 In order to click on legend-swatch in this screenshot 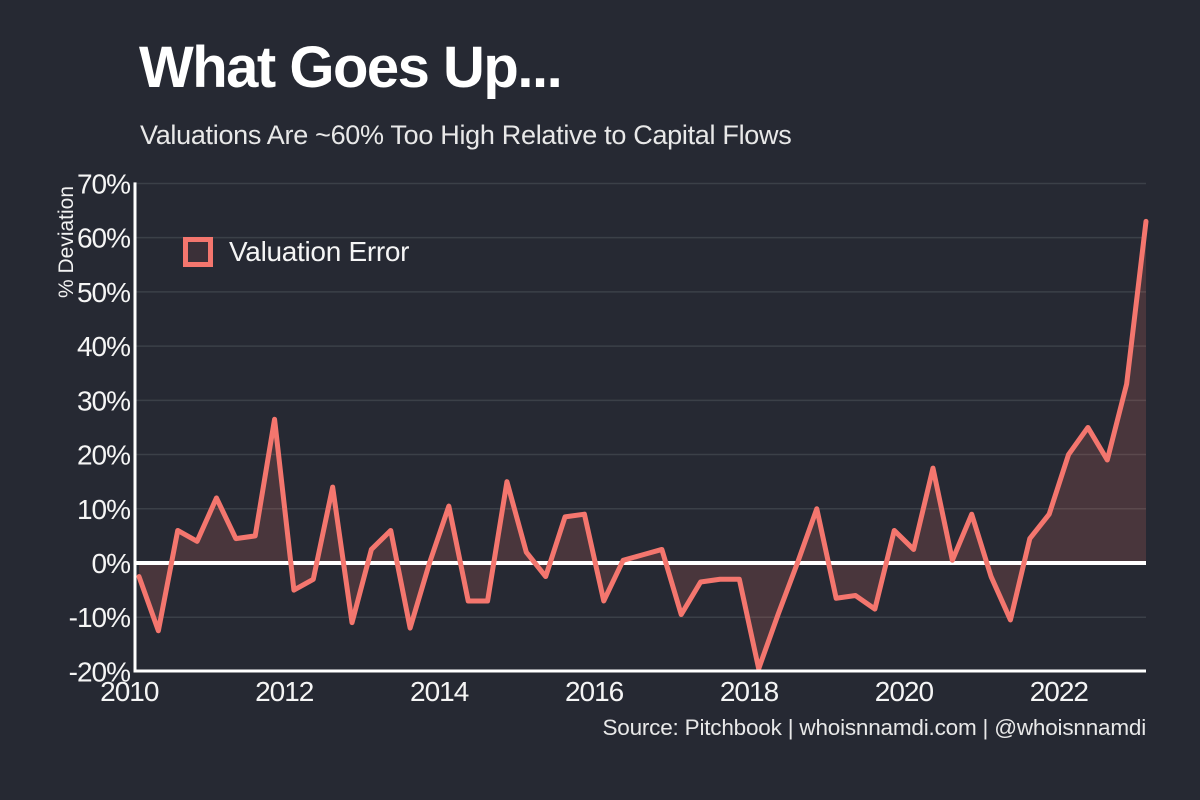, I will do `click(198, 252)`.